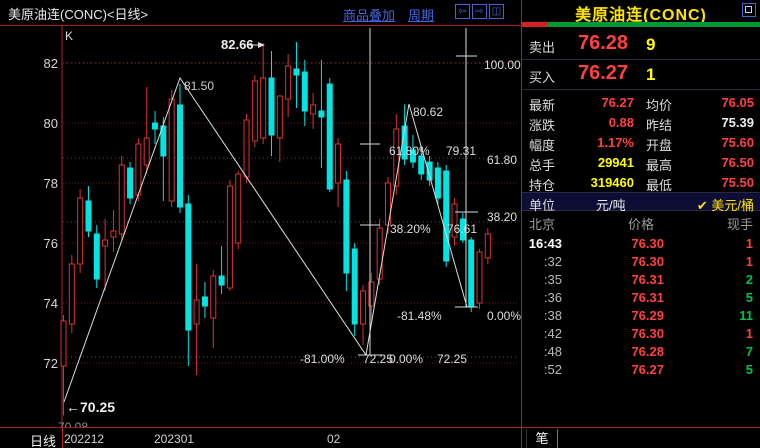  What do you see at coordinates (199, 86) in the screenshot?
I see `chart-annotation: 81.50` at bounding box center [199, 86].